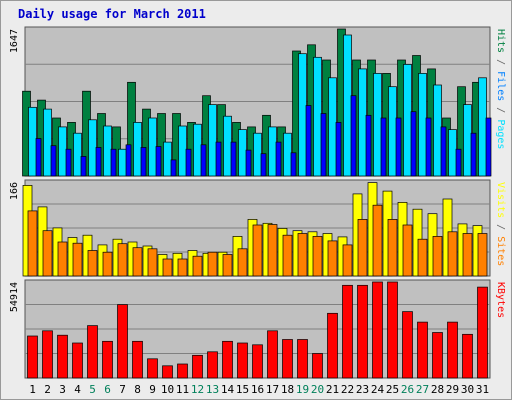 This screenshot has height=400, width=512. I want to click on x-tick-label-day-21: 21, so click(332, 389).